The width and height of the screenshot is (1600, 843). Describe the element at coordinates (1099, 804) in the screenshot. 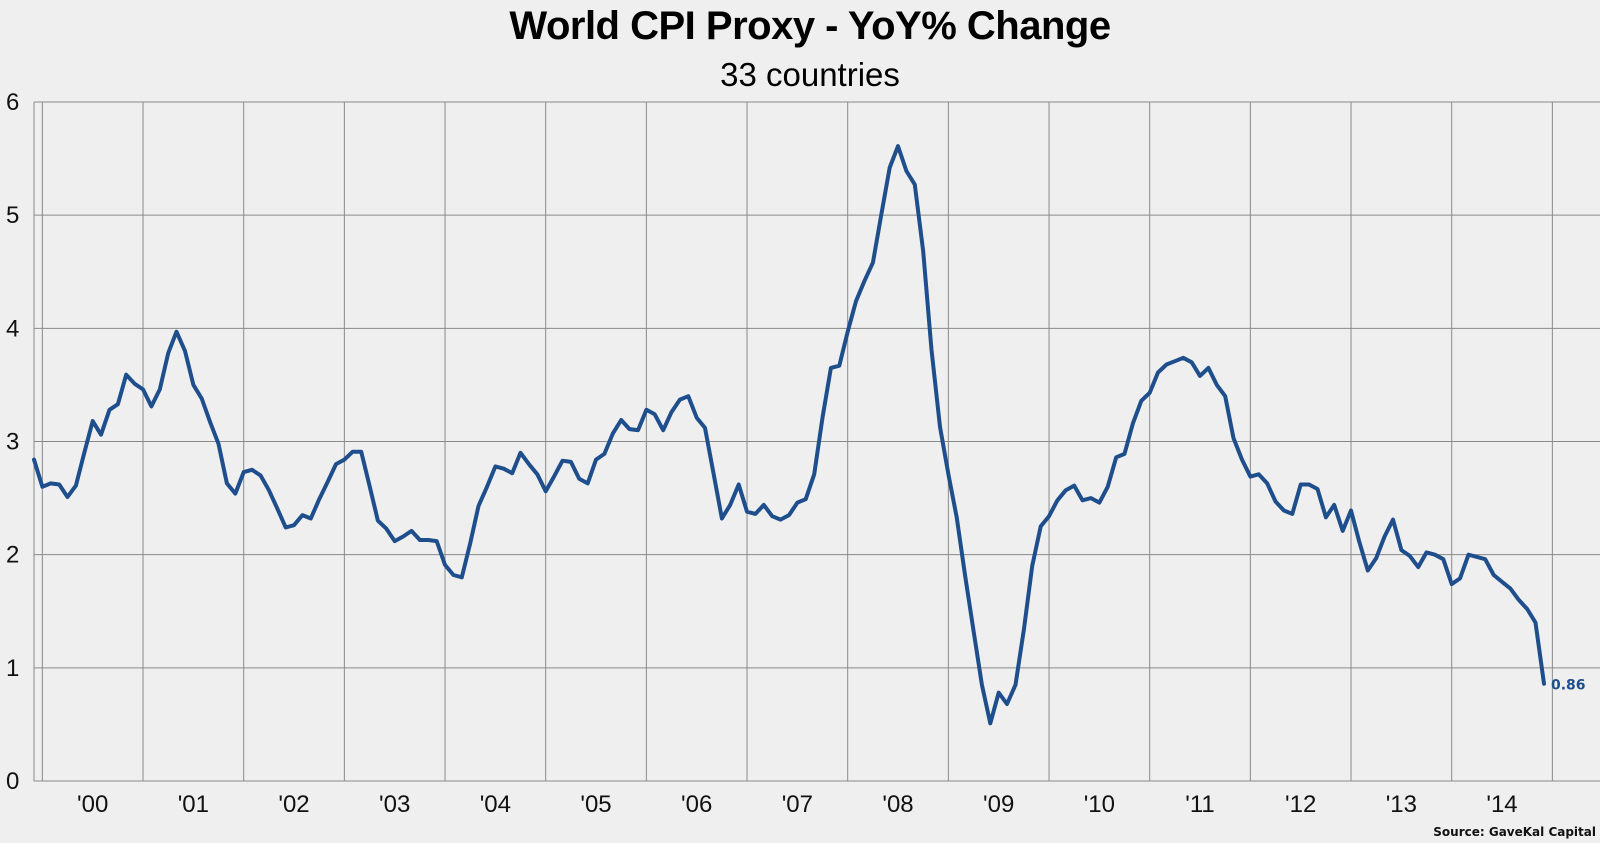

I see `x-tick-label: '10` at that location.